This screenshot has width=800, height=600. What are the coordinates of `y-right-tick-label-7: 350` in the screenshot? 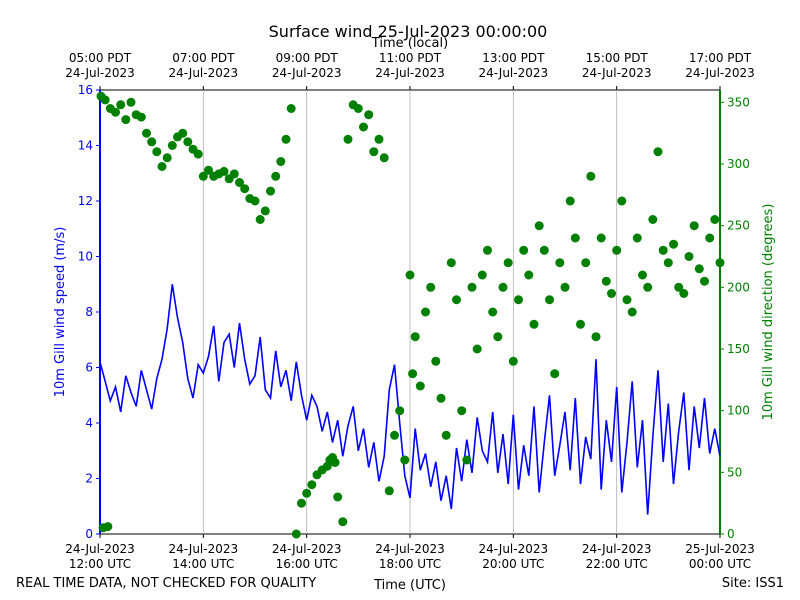 It's located at (738, 102).